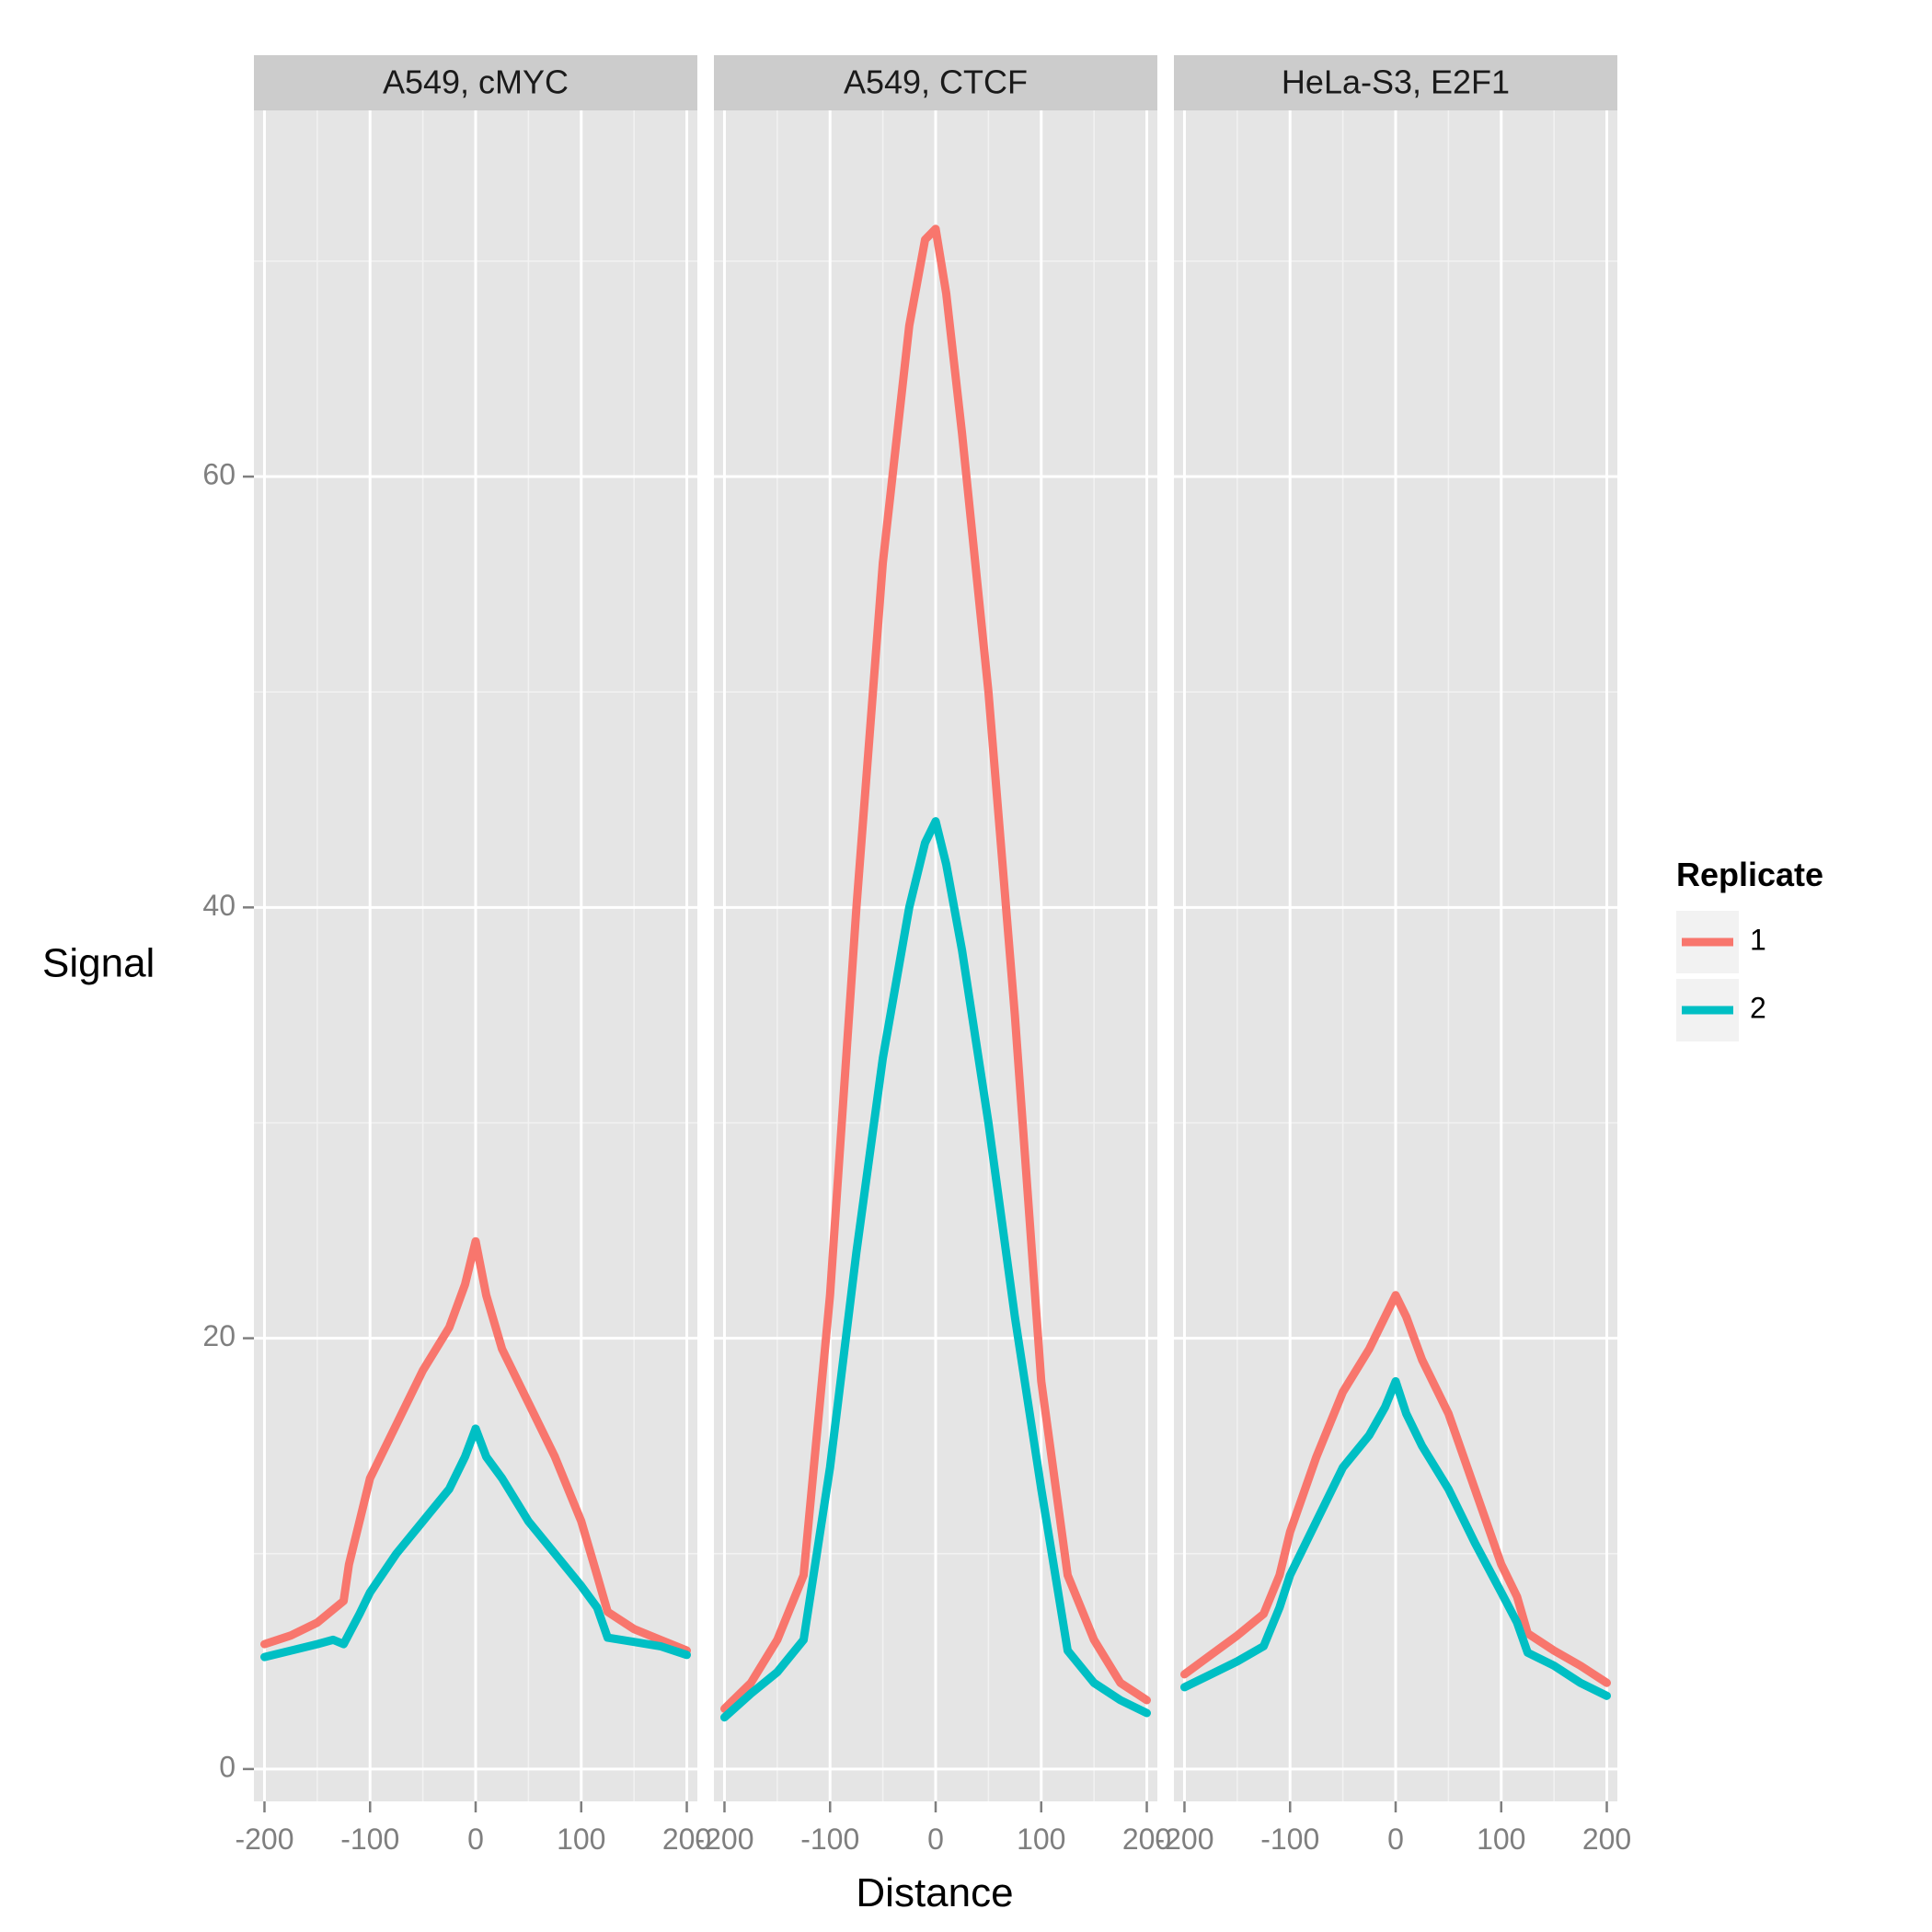 The height and width of the screenshot is (1932, 1932). I want to click on legend: Replicate 1 2, so click(1749, 949).